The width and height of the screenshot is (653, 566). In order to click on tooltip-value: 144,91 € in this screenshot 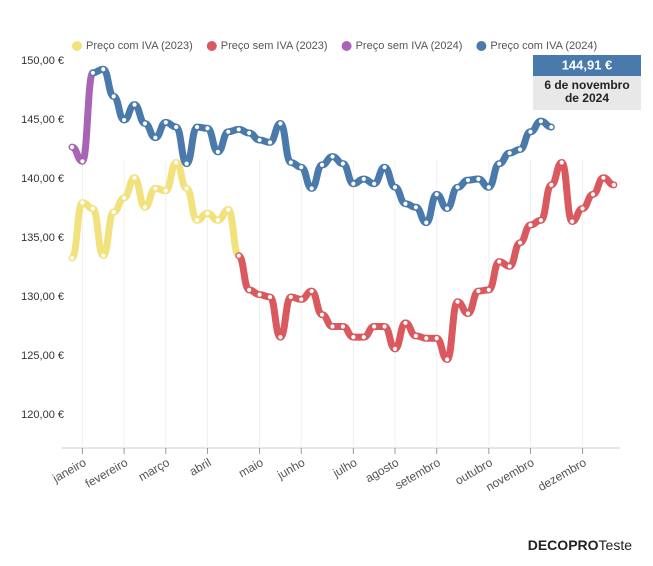, I will do `click(587, 64)`.